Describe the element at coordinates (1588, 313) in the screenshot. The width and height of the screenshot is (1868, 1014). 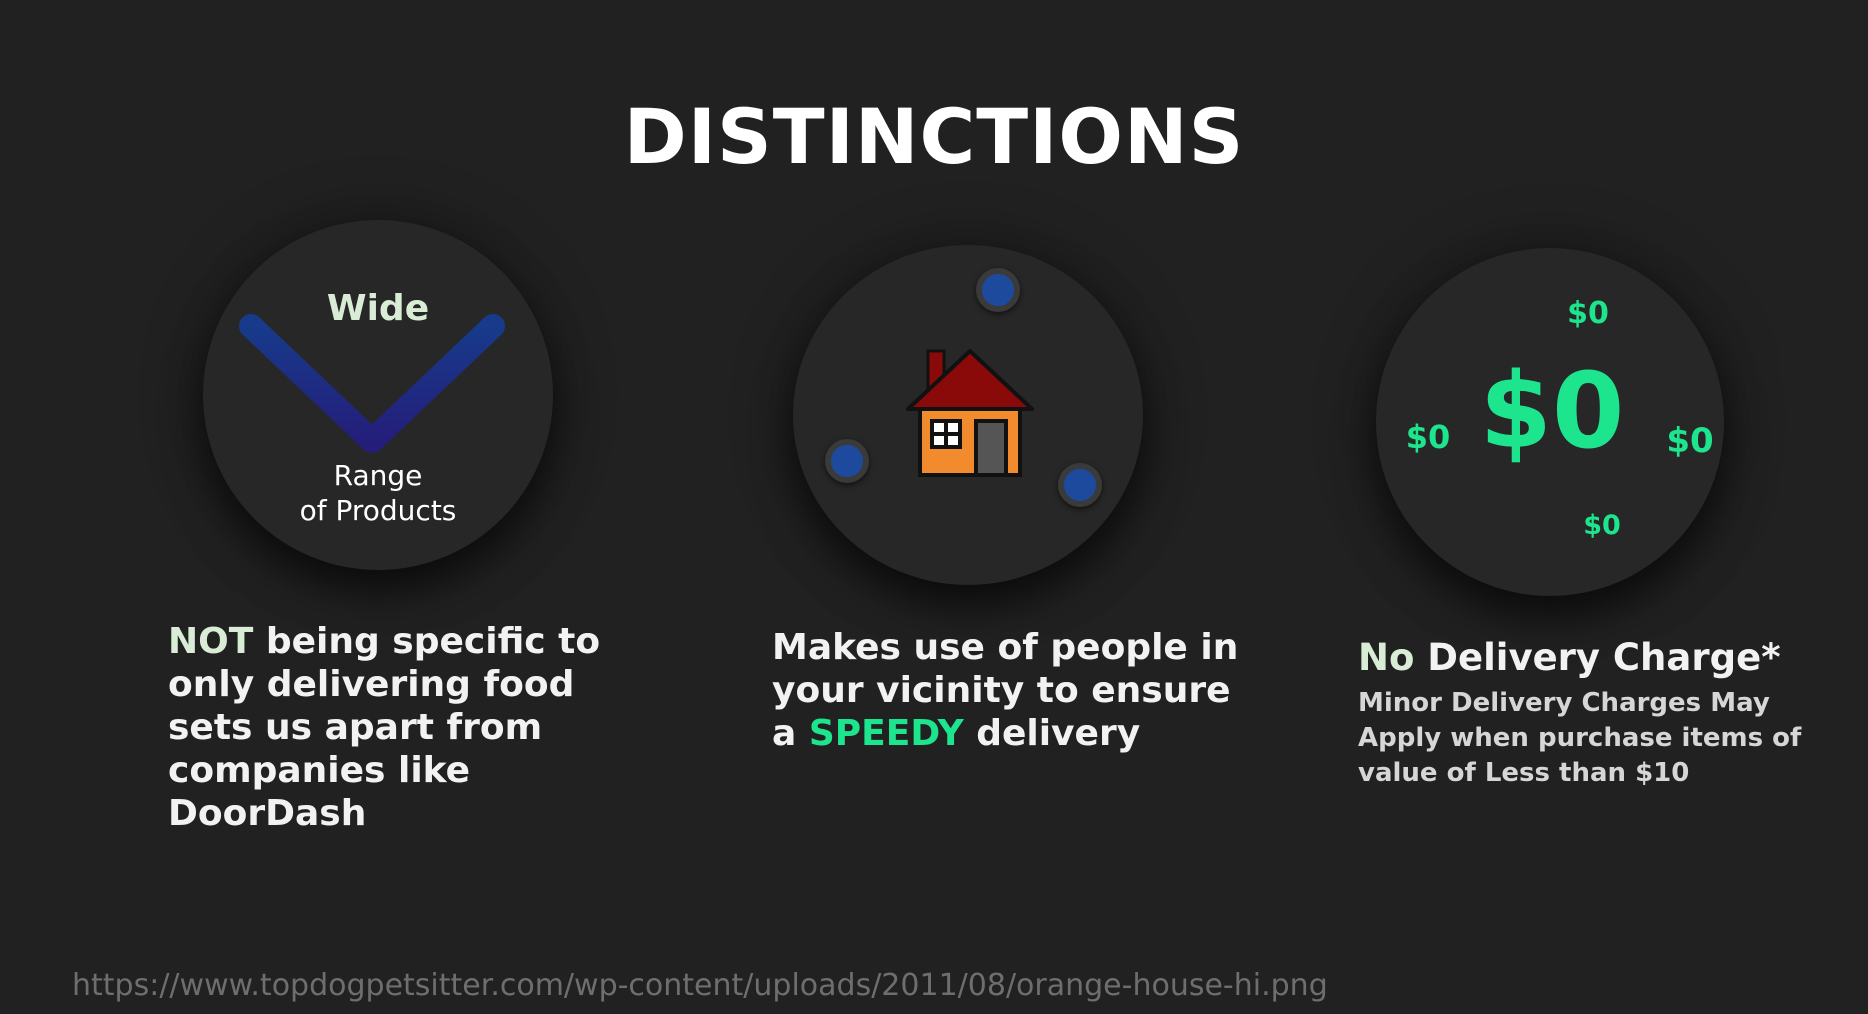
I see `zero-small-top: $0` at that location.